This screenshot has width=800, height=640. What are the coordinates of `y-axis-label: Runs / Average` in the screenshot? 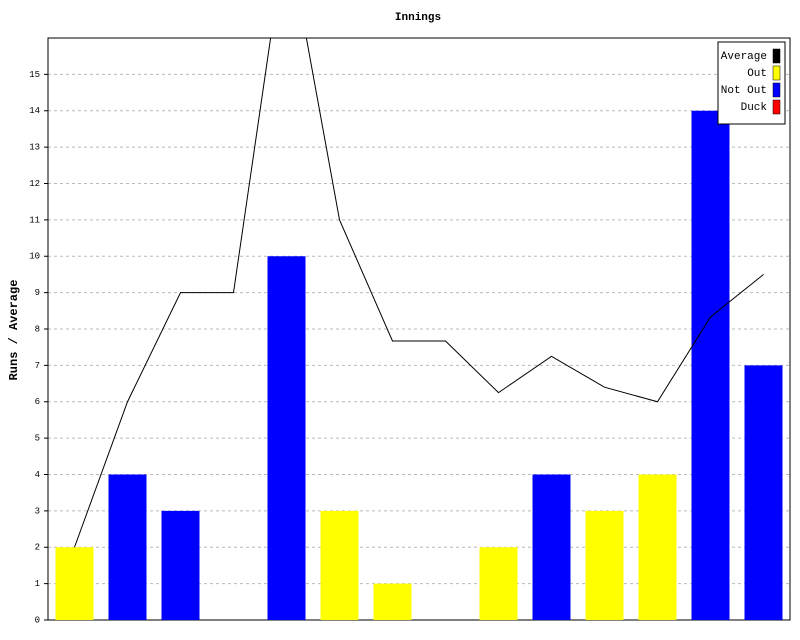 It's located at (14, 330).